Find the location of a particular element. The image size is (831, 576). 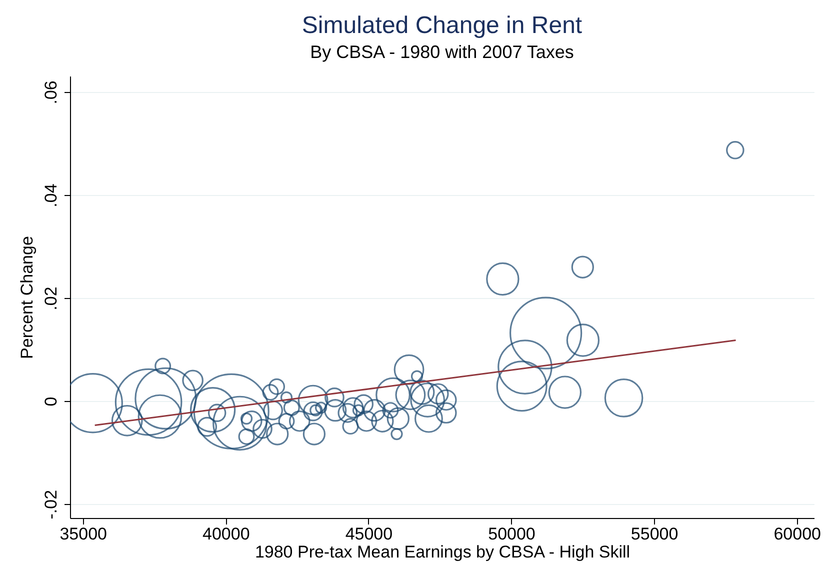

y-axis-title: Percent Change is located at coordinates (27, 297).